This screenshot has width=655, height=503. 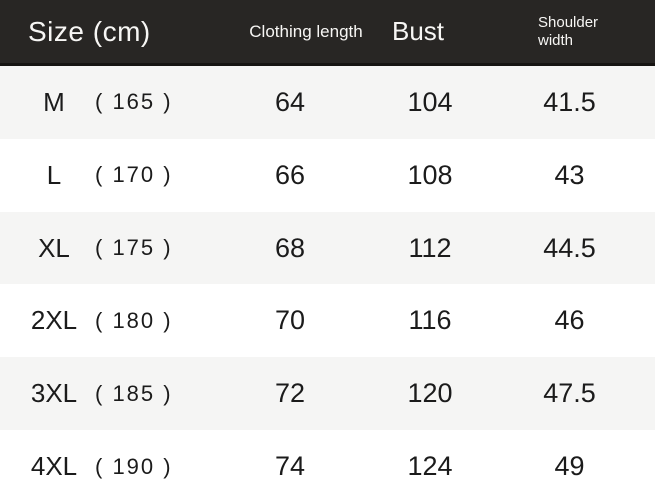 I want to click on size-cell: 3XL ( 185 ), so click(x=115, y=393).